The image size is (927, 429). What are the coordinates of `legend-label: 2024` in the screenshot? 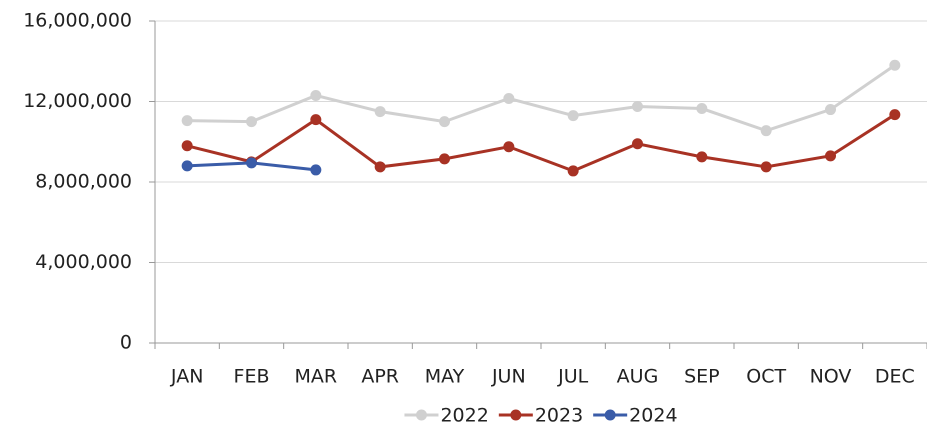 It's located at (653, 416).